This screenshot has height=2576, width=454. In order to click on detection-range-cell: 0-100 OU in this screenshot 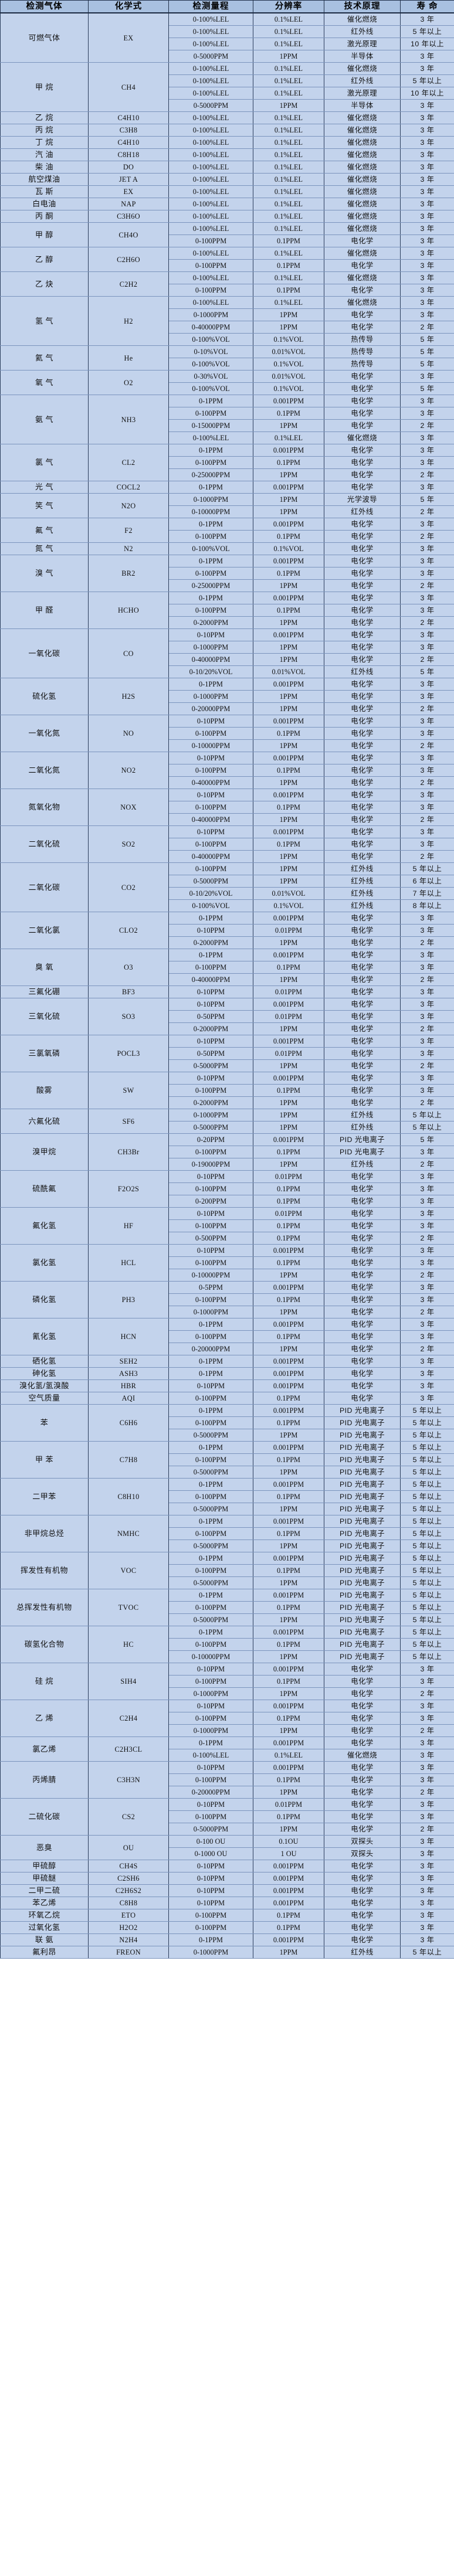, I will do `click(210, 1841)`.